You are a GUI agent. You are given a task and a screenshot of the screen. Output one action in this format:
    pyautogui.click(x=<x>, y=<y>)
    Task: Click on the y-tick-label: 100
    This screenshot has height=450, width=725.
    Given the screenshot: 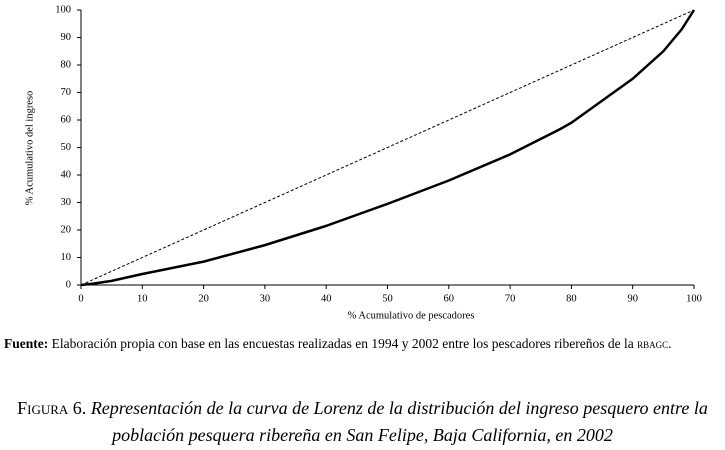 What is the action you would take?
    pyautogui.click(x=63, y=9)
    